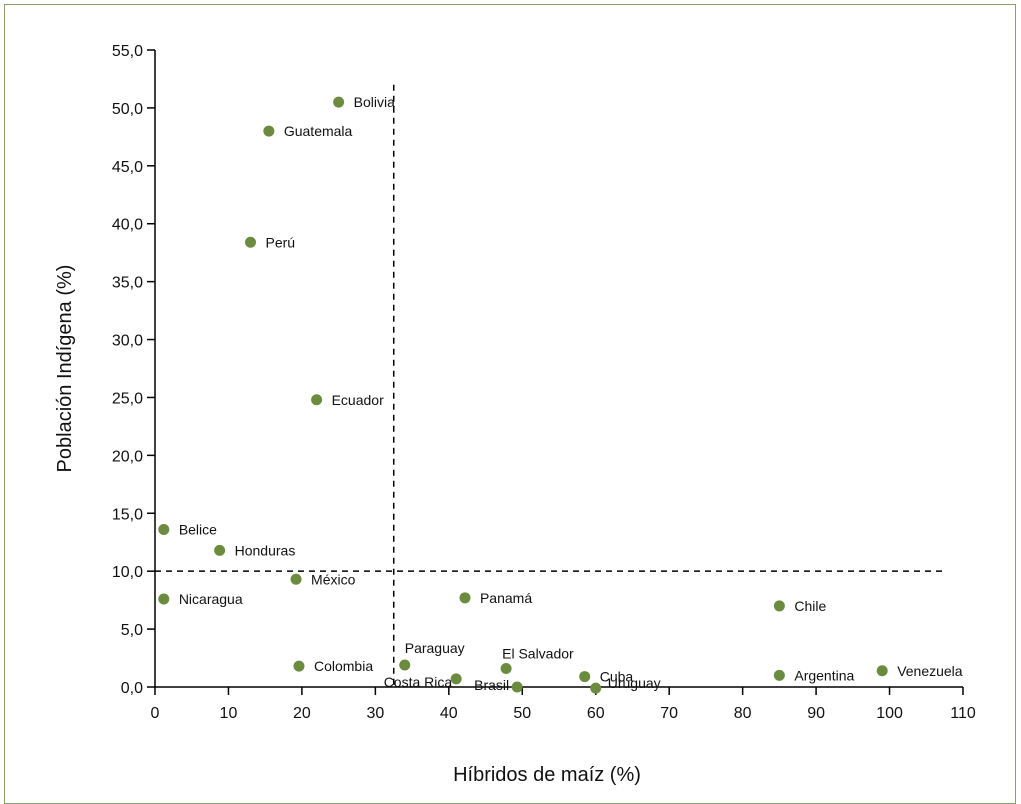 The height and width of the screenshot is (804, 1021). I want to click on data-point-label: Belice, so click(198, 529).